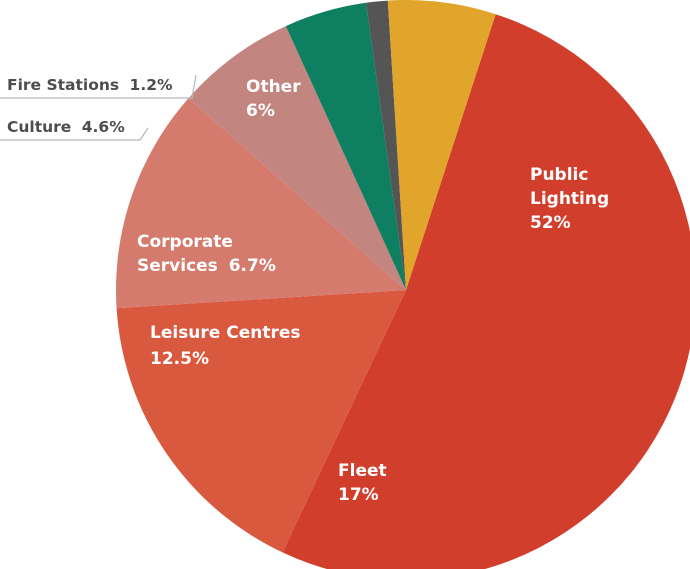  I want to click on leader-line-fire-stations, so click(98, 86).